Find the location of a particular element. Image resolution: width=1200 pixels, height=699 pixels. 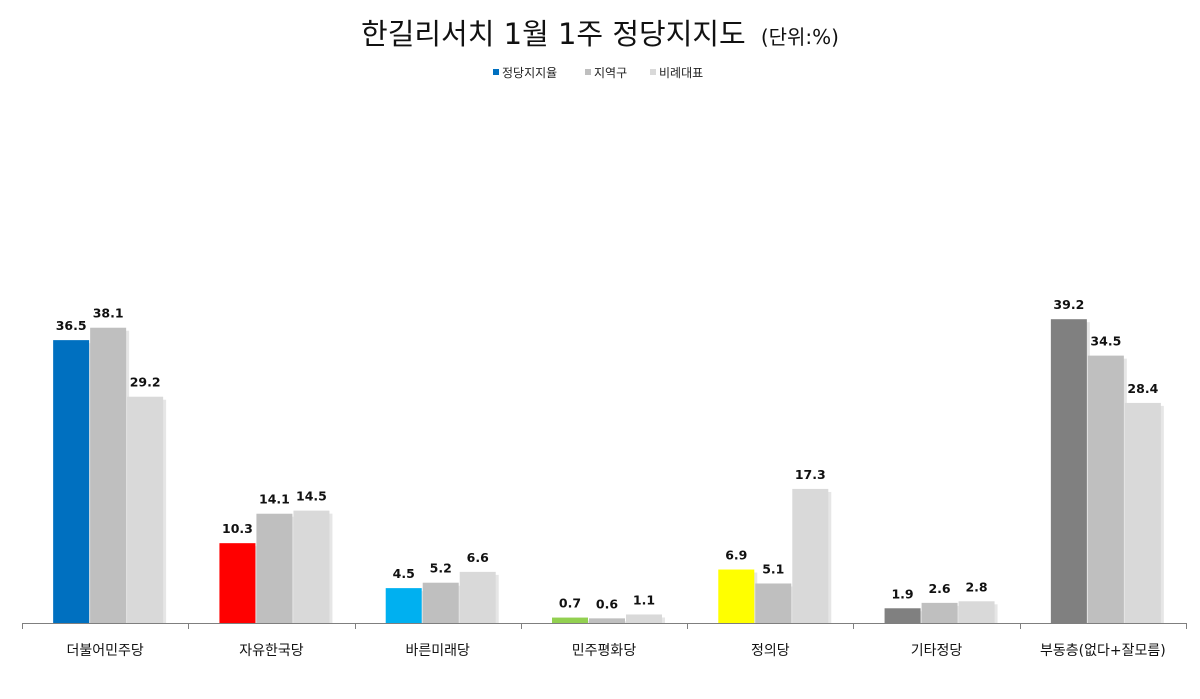

value-label-2-3: 14.5 is located at coordinates (311, 496).